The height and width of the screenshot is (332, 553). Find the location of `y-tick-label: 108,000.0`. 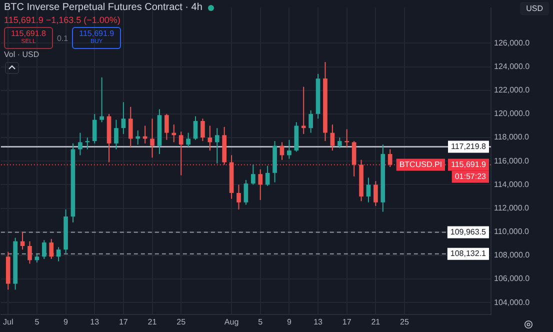

y-tick-label: 108,000.0 is located at coordinates (512, 255).